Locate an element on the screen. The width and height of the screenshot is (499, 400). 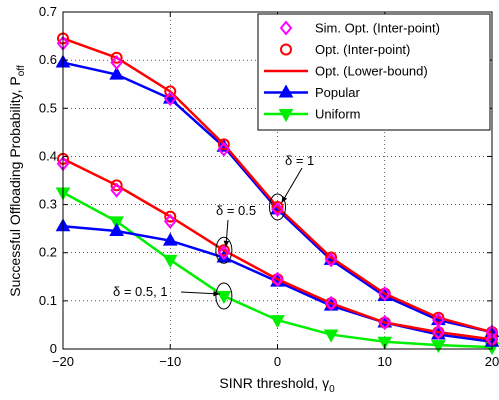
y-tick-label: 0 is located at coordinates (53, 348).